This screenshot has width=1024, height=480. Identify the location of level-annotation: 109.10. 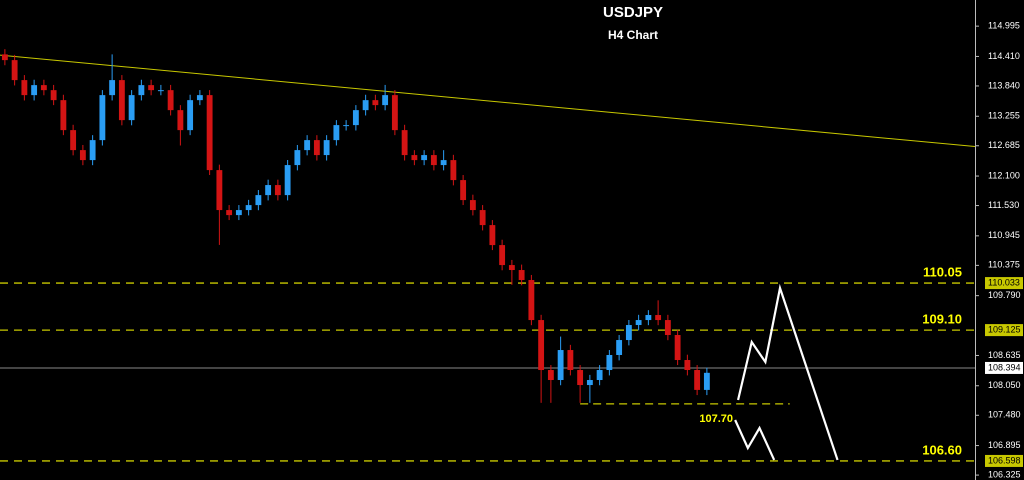
(942, 319).